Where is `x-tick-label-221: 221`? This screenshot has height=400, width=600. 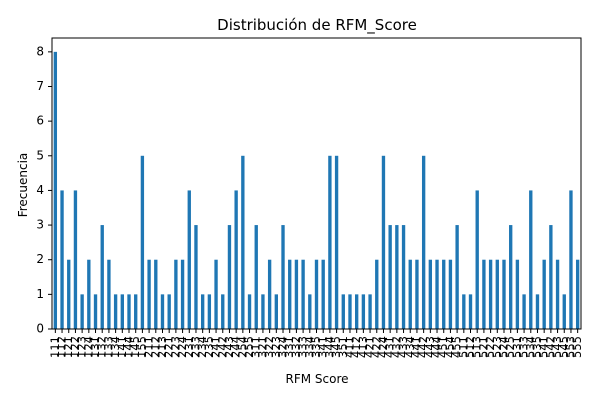
x-tick-label-221: 221 is located at coordinates (169, 347).